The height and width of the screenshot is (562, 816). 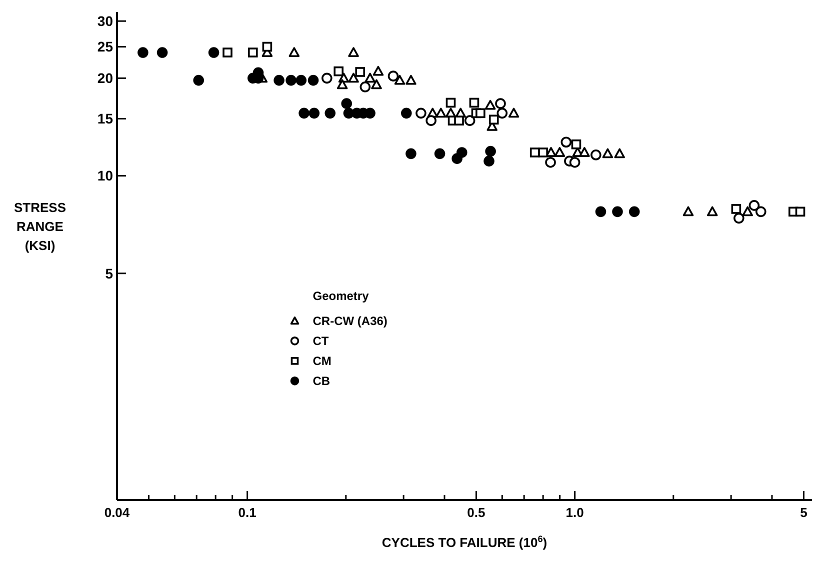 I want to click on y-tick-label: 20, so click(x=105, y=78).